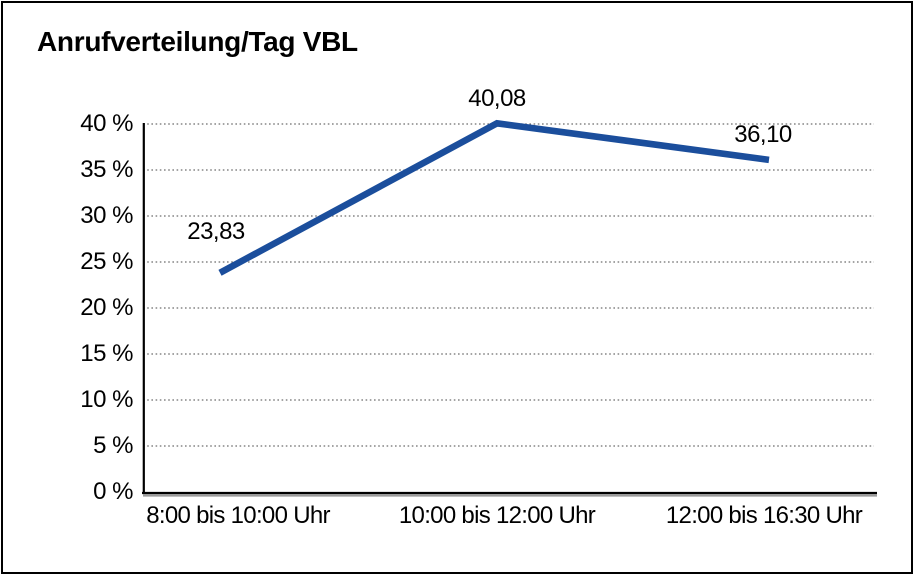 This screenshot has width=915, height=576. What do you see at coordinates (106, 169) in the screenshot?
I see `y-tick-label: 35 %` at bounding box center [106, 169].